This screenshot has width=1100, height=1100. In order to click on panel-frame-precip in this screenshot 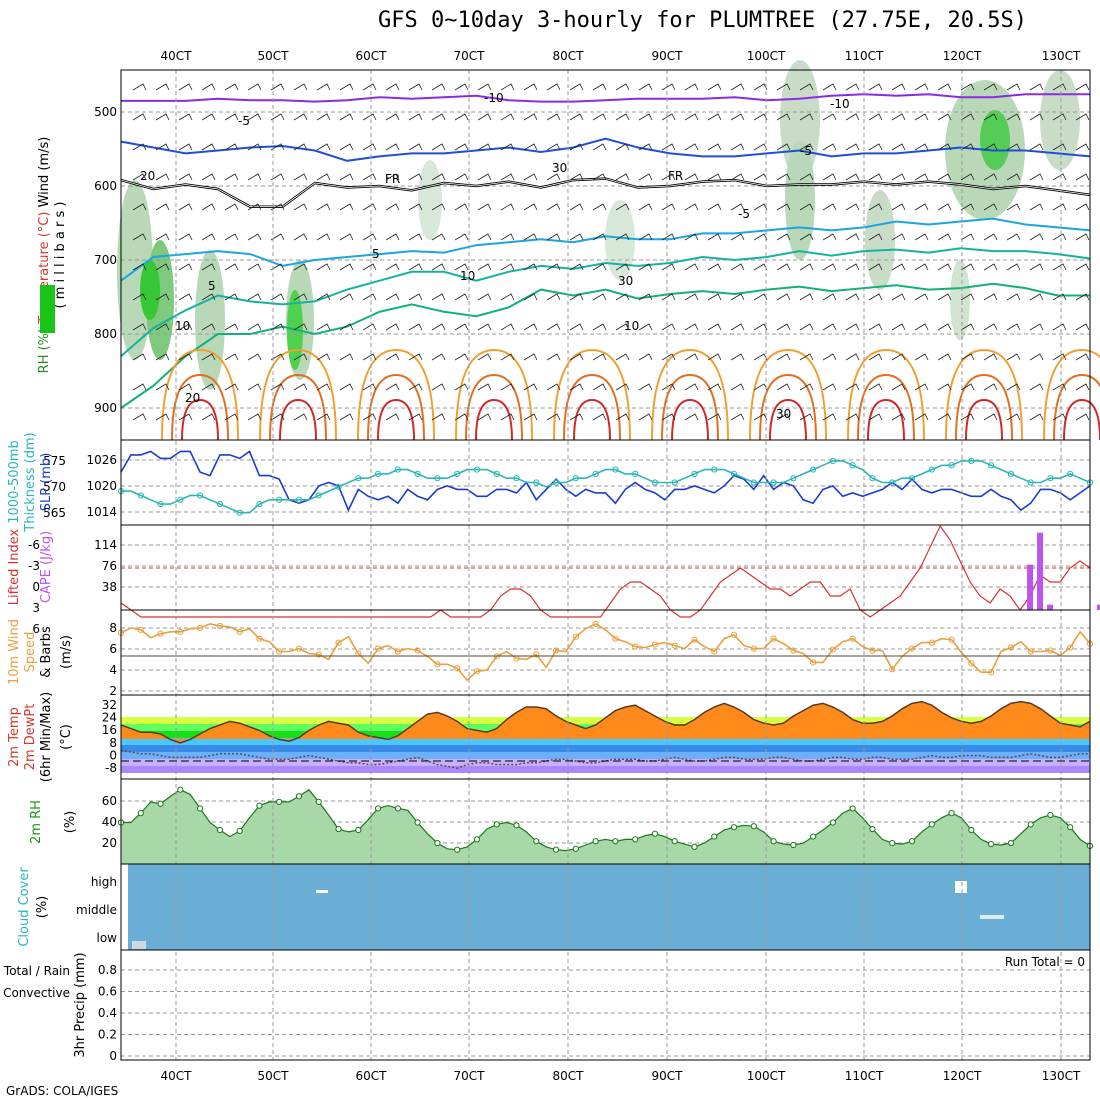, I will do `click(605, 1005)`.